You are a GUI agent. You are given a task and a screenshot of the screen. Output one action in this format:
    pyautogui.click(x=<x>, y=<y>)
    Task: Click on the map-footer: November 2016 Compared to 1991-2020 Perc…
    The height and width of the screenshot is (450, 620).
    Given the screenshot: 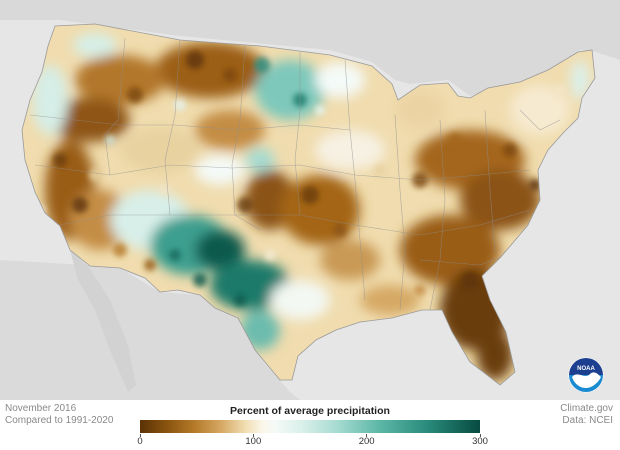 What is the action you would take?
    pyautogui.click(x=310, y=425)
    